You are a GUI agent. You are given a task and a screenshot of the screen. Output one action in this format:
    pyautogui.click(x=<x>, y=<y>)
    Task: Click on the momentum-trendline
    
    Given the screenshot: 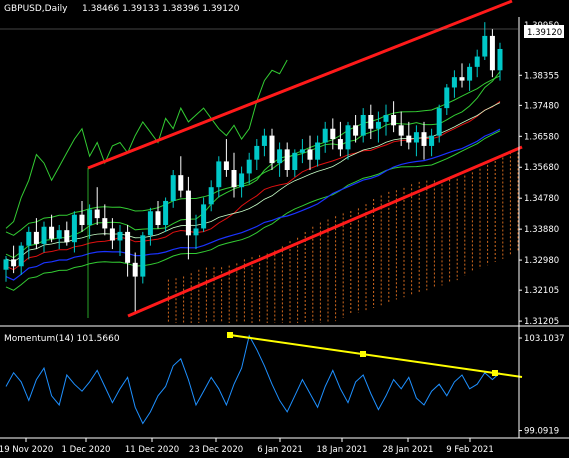 What is the action you would take?
    pyautogui.click(x=376, y=356)
    